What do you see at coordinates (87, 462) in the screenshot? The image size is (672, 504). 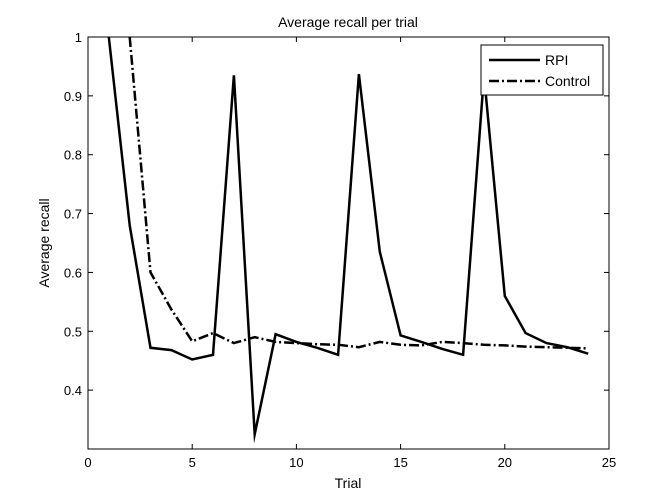 I see `x-tick-label: 0` at bounding box center [87, 462].